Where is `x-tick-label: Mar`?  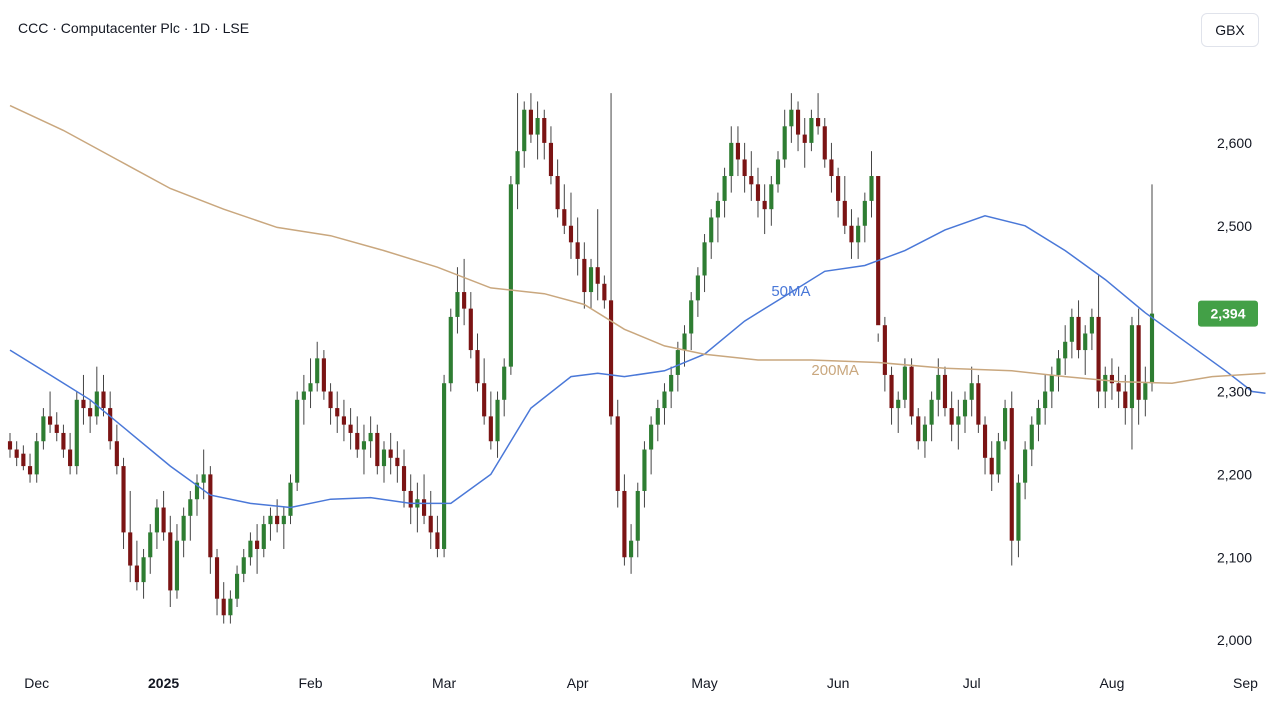 x-tick-label: Mar is located at coordinates (444, 683).